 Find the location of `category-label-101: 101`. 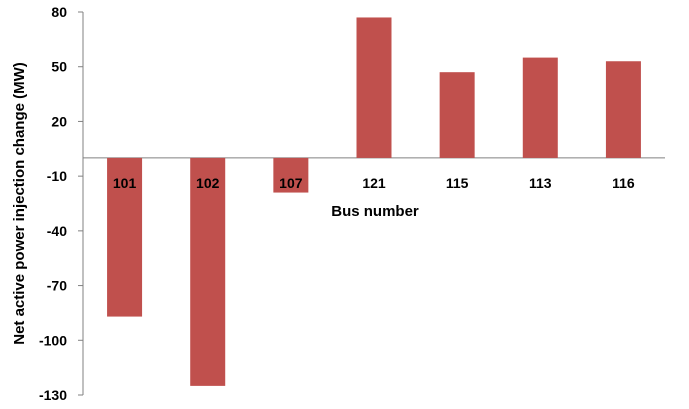

category-label-101: 101 is located at coordinates (125, 183).